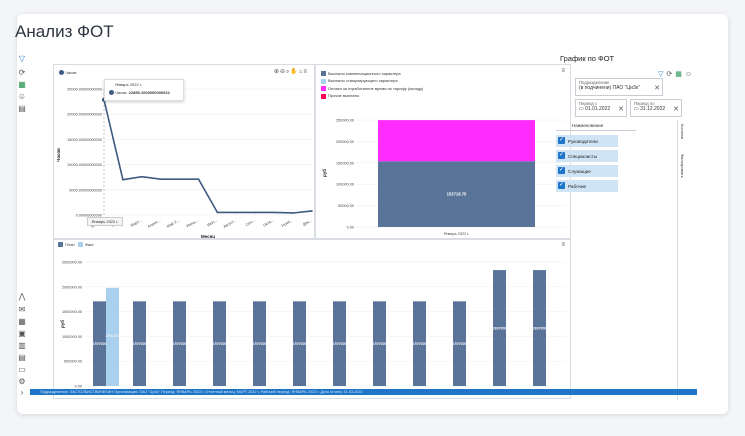 The width and height of the screenshot is (745, 436). I want to click on zoom-in-icon: ⊕, so click(276, 72).